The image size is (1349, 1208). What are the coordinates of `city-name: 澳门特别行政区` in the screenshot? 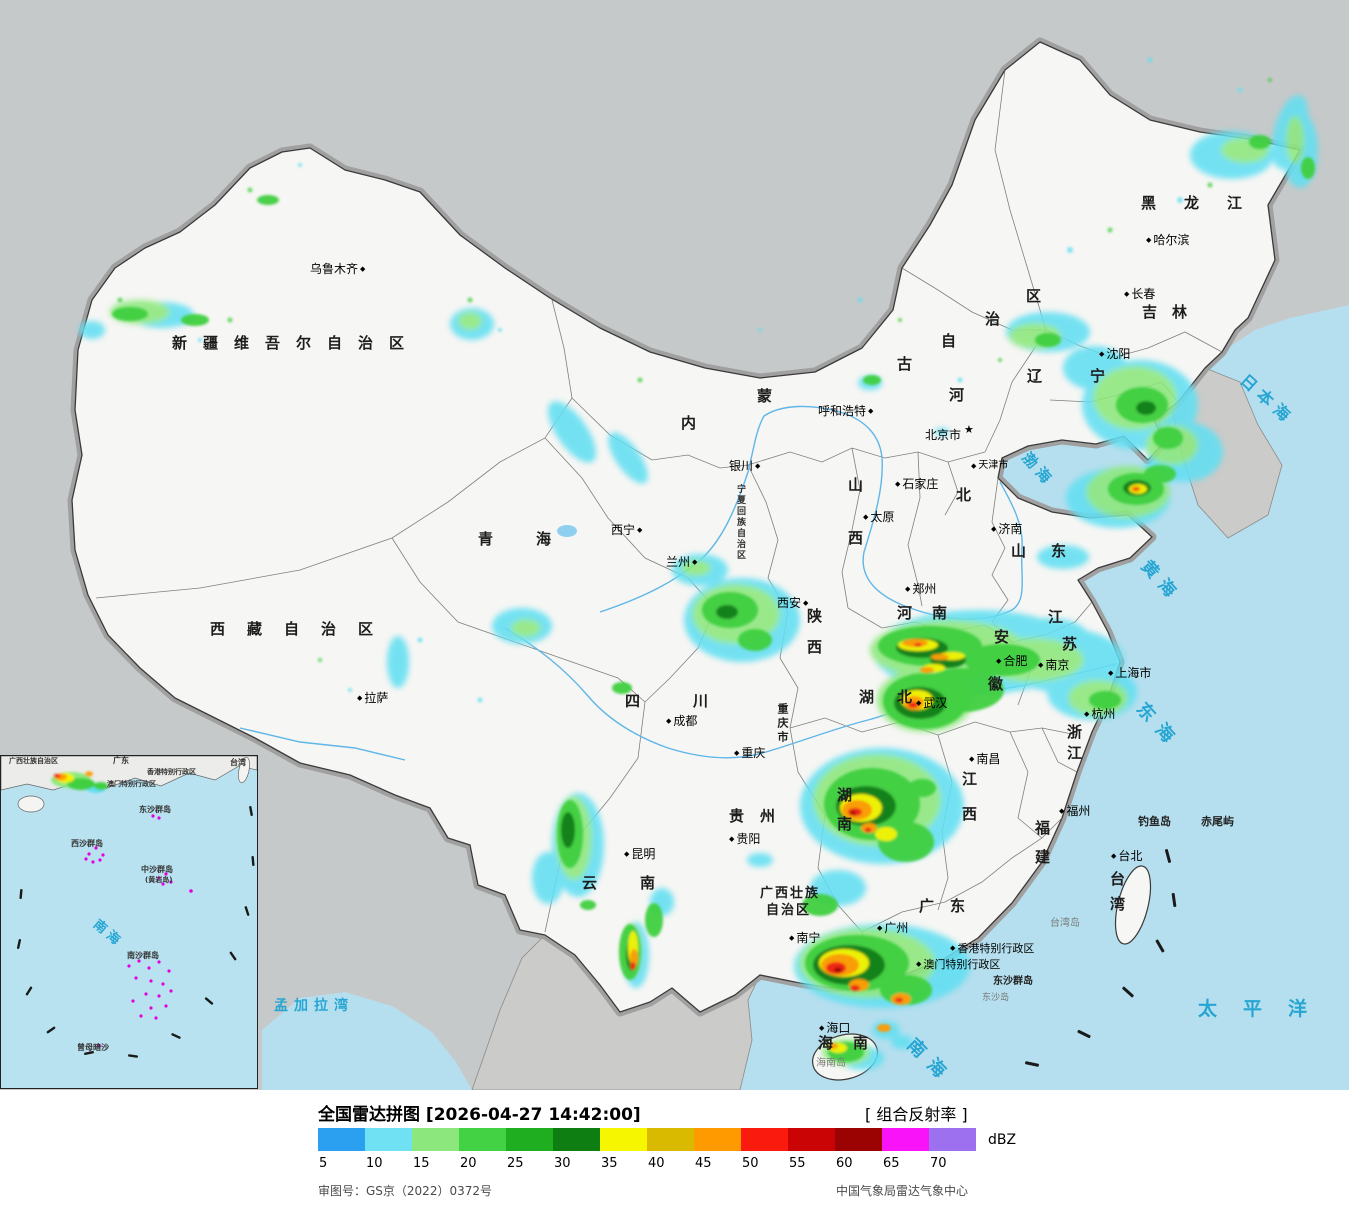 It's located at (962, 964).